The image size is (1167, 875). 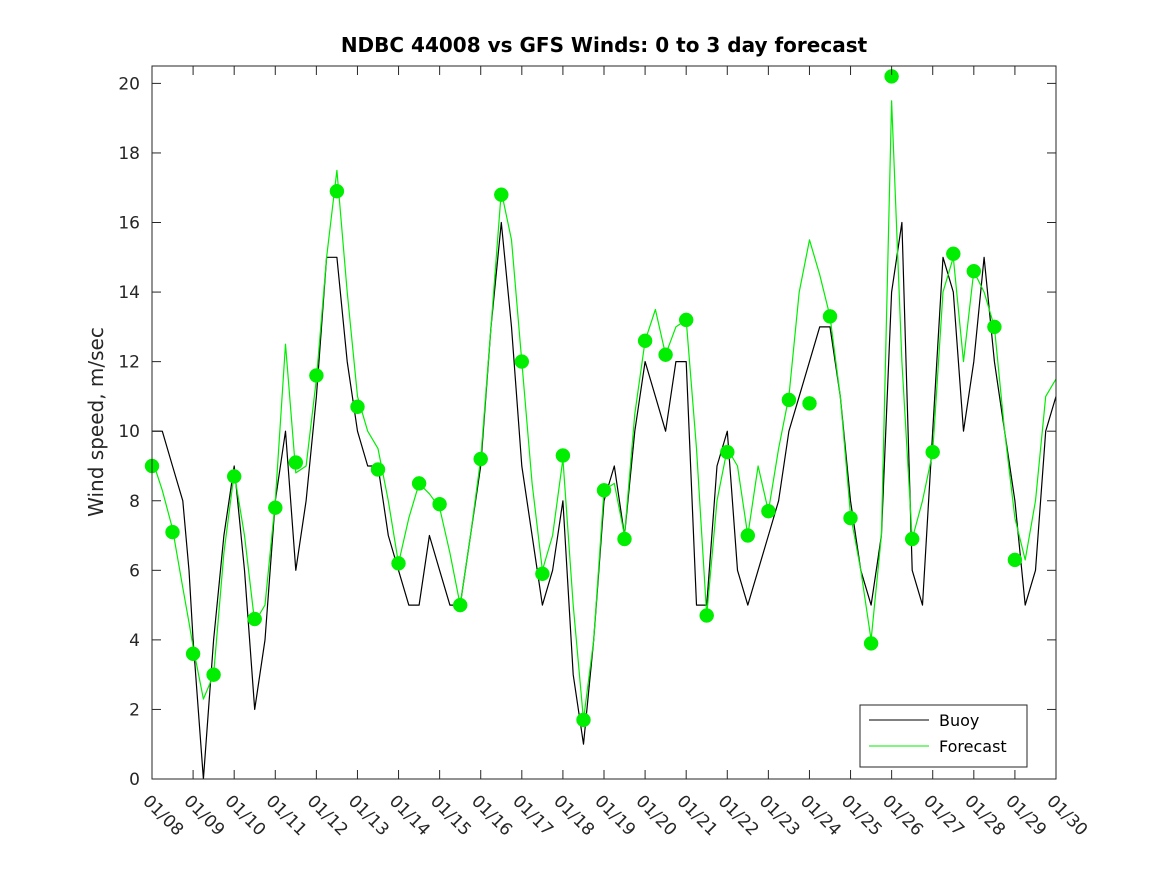 What do you see at coordinates (245, 815) in the screenshot?
I see `x-tick-label: 01/10` at bounding box center [245, 815].